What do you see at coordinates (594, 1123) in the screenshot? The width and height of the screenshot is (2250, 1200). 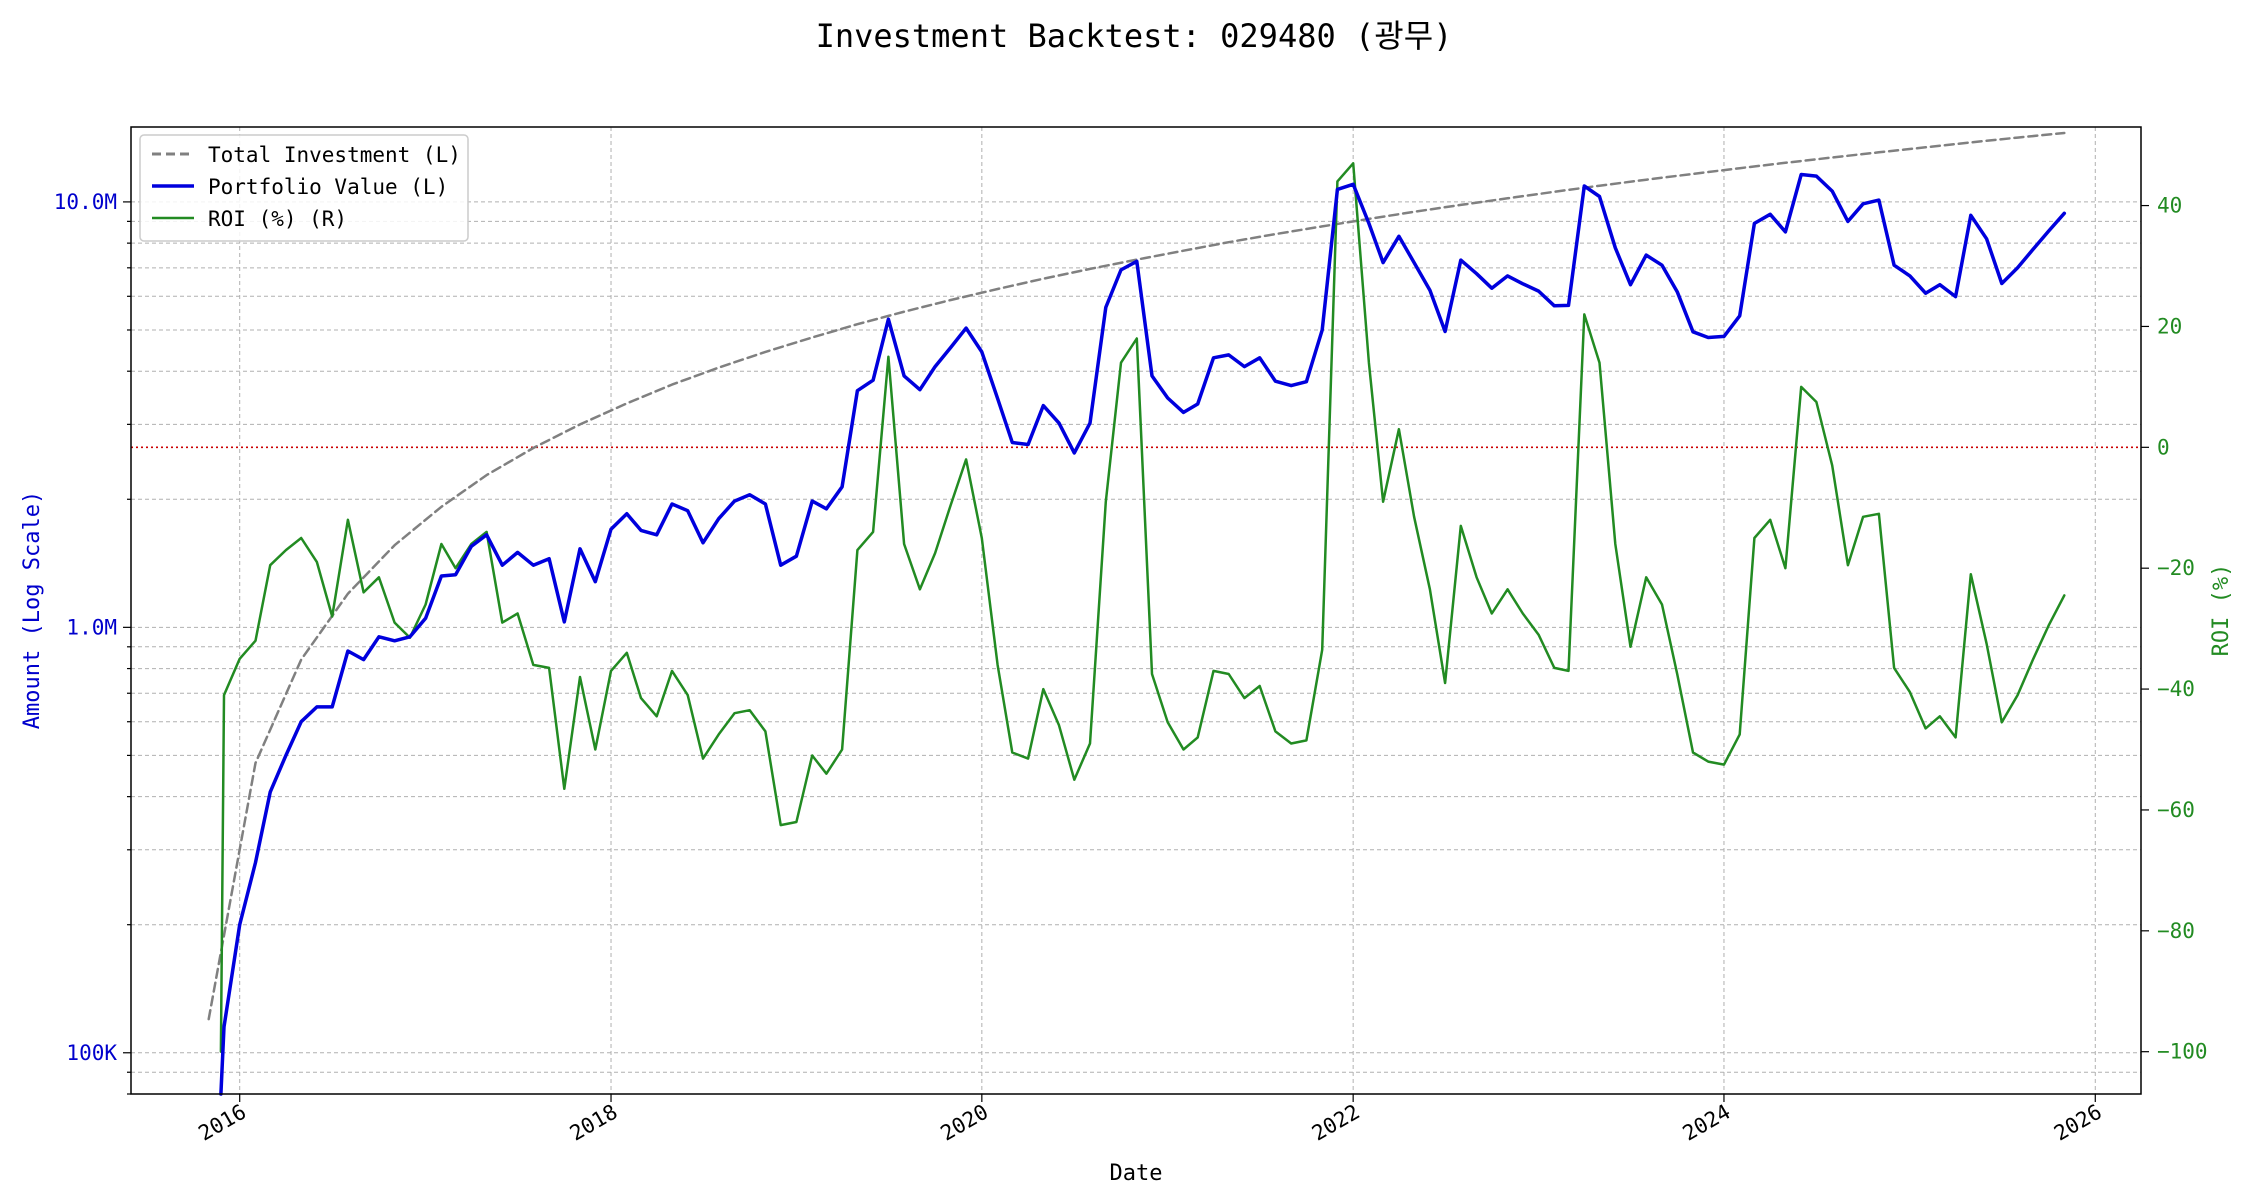 I see `x-tick-label: 2018` at bounding box center [594, 1123].